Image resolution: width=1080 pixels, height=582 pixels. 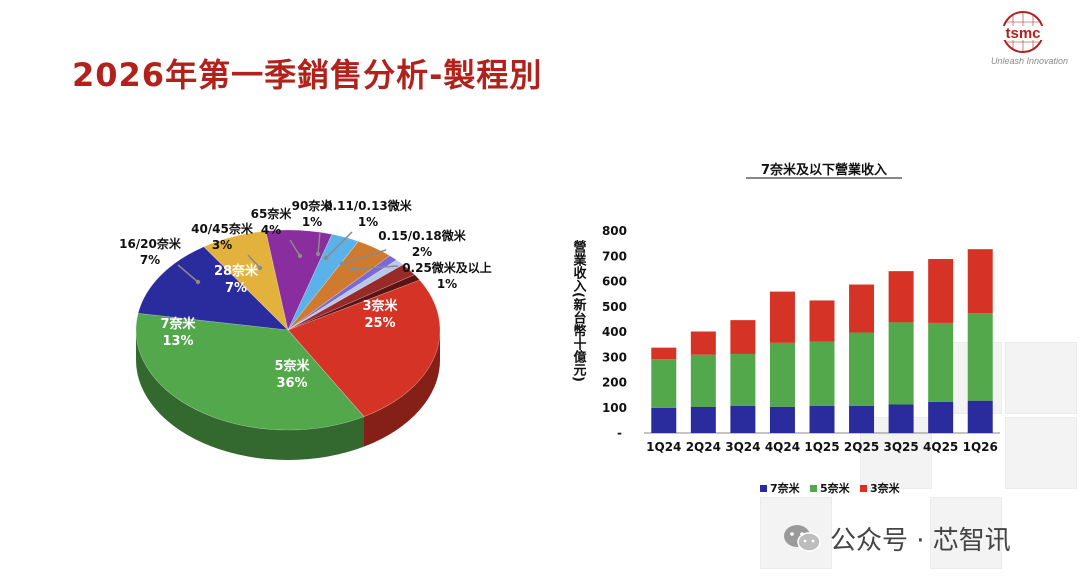 I want to click on y-tick-600: 600, so click(x=614, y=282).